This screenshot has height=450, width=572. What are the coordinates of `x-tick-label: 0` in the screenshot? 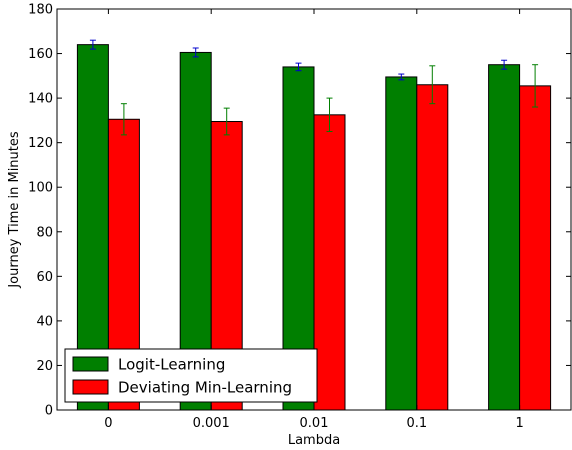 It's located at (108, 423).